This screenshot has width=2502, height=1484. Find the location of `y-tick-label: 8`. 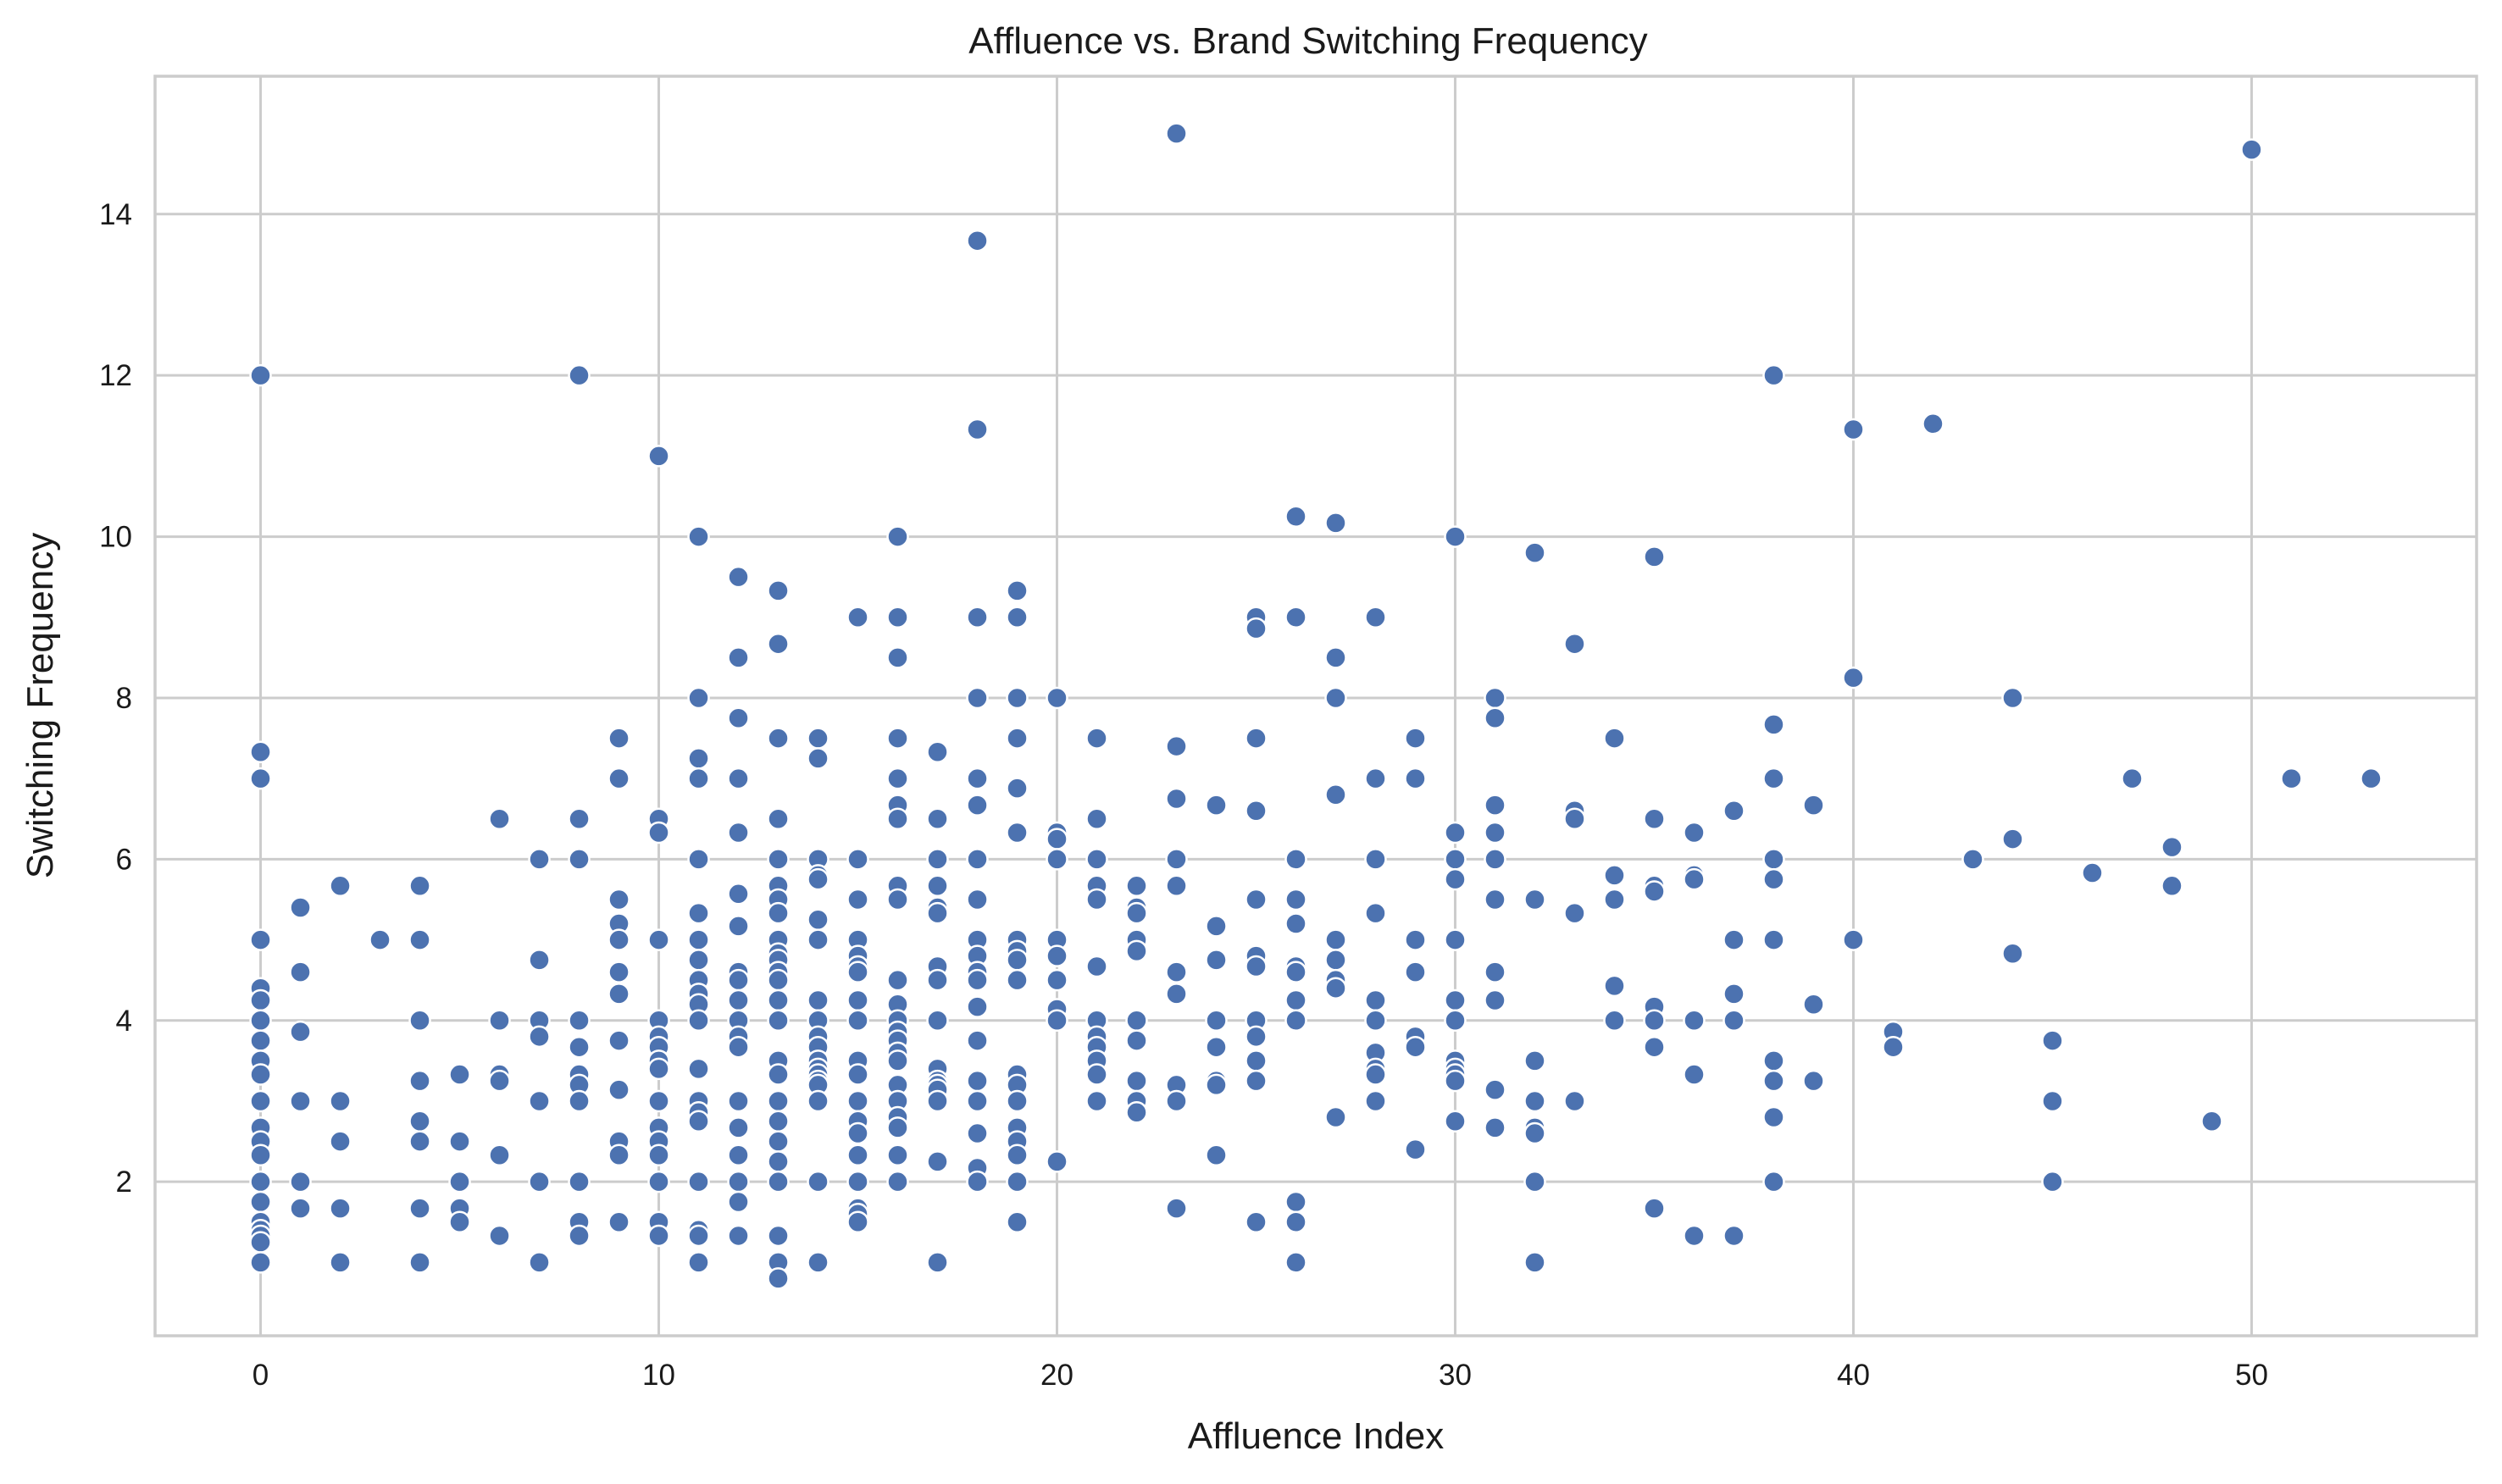

y-tick-label: 8 is located at coordinates (124, 698).